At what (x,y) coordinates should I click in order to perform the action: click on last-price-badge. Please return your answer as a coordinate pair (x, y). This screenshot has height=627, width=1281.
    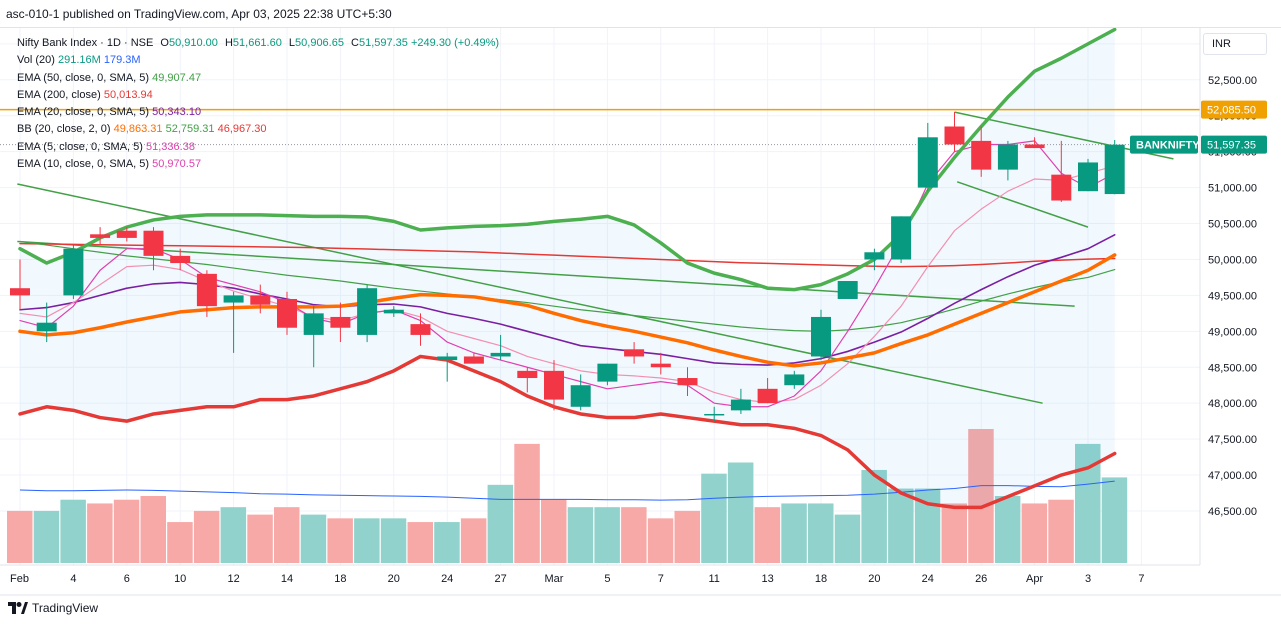
    Looking at the image, I should click on (1234, 144).